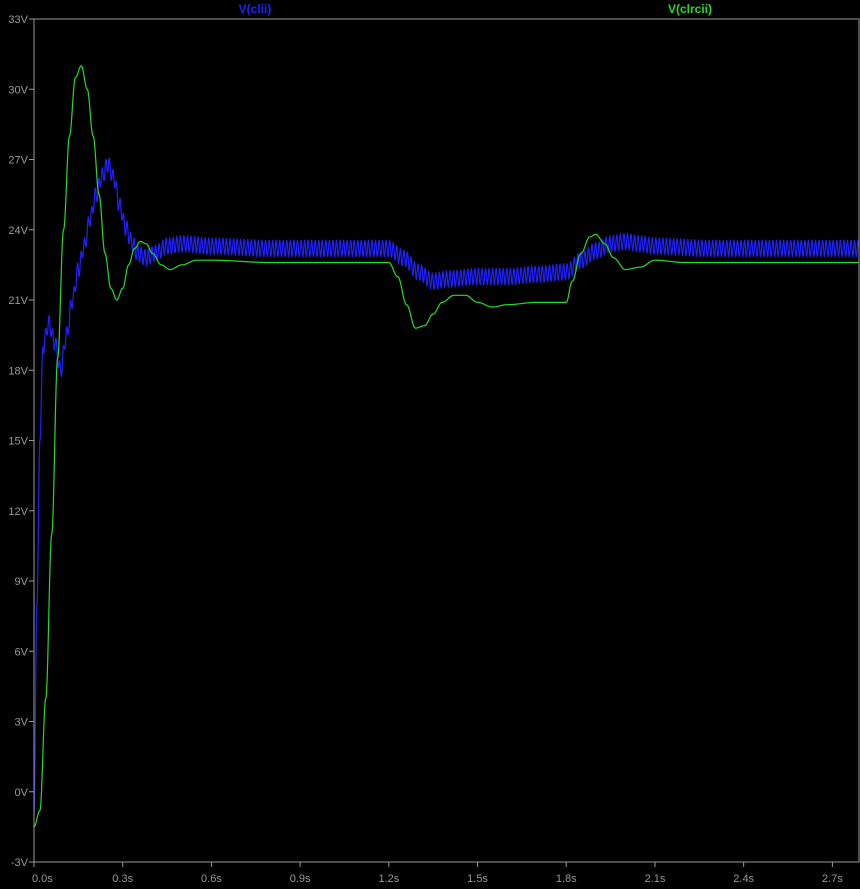 The width and height of the screenshot is (860, 889). What do you see at coordinates (20, 863) in the screenshot?
I see `y-tick-label: -3V` at bounding box center [20, 863].